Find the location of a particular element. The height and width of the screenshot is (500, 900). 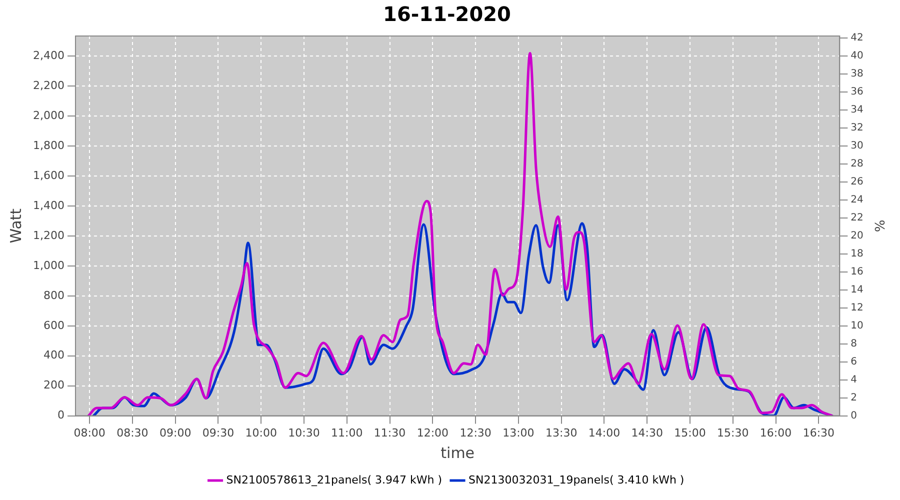

y-tick-label: 2,000 is located at coordinates (48, 115).